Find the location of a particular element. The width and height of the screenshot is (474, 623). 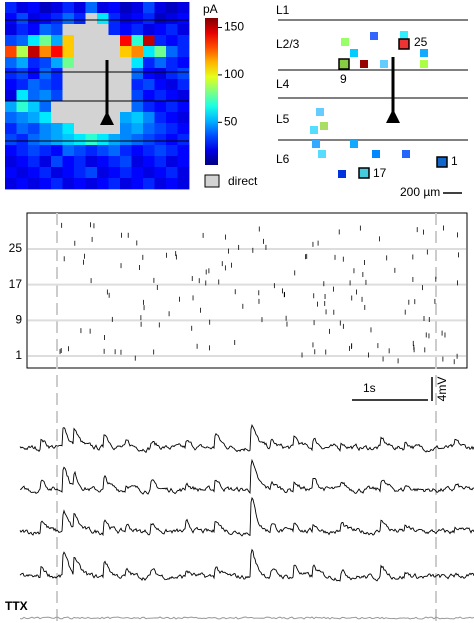

ttx-label: TTX is located at coordinates (16, 606).